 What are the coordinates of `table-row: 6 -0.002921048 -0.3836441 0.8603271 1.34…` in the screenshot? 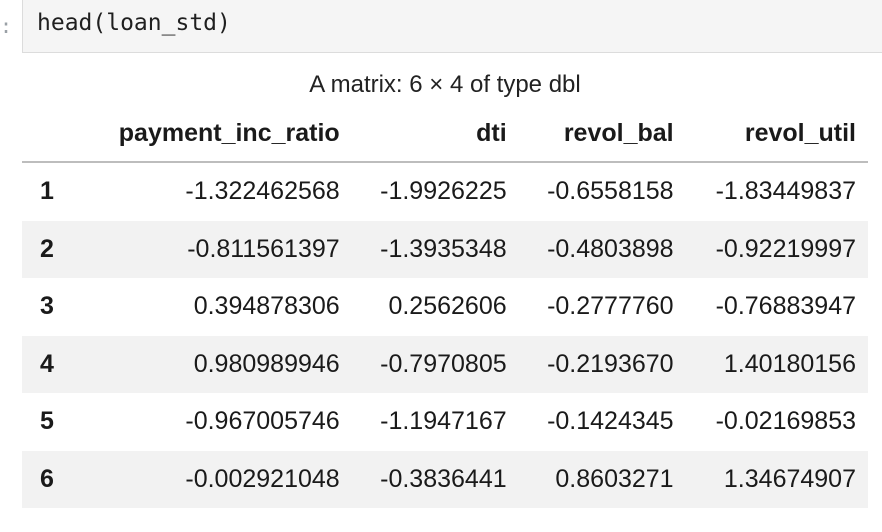 It's located at (445, 479).